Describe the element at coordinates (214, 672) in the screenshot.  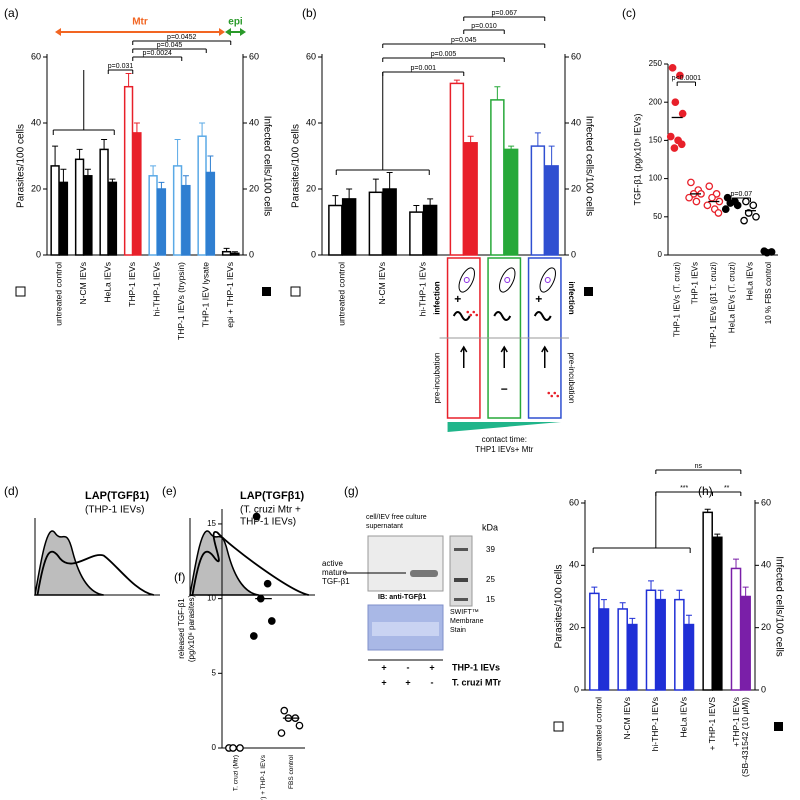
I see `y-tick-label: 5` at that location.